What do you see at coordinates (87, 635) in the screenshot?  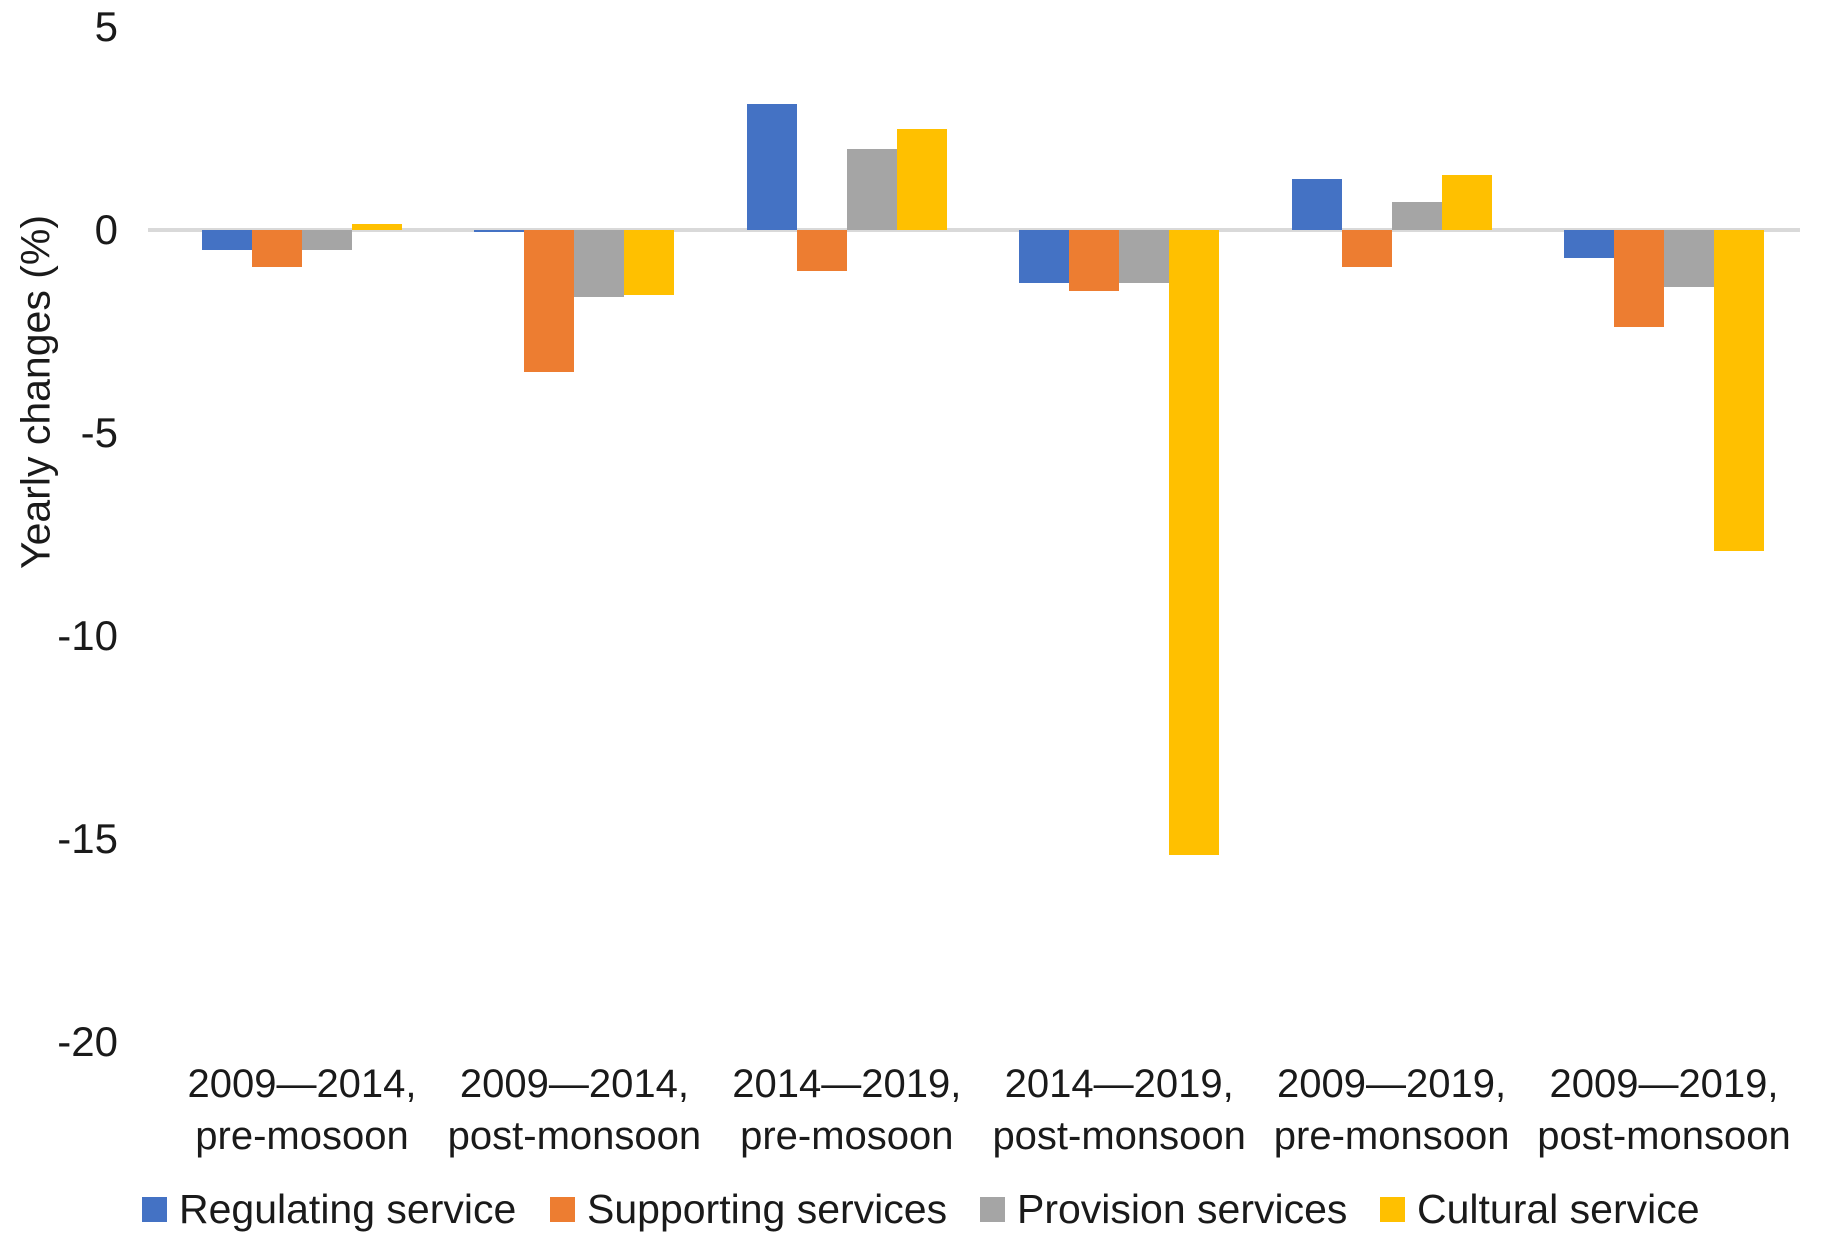 I see `y-tick--10: -10` at bounding box center [87, 635].